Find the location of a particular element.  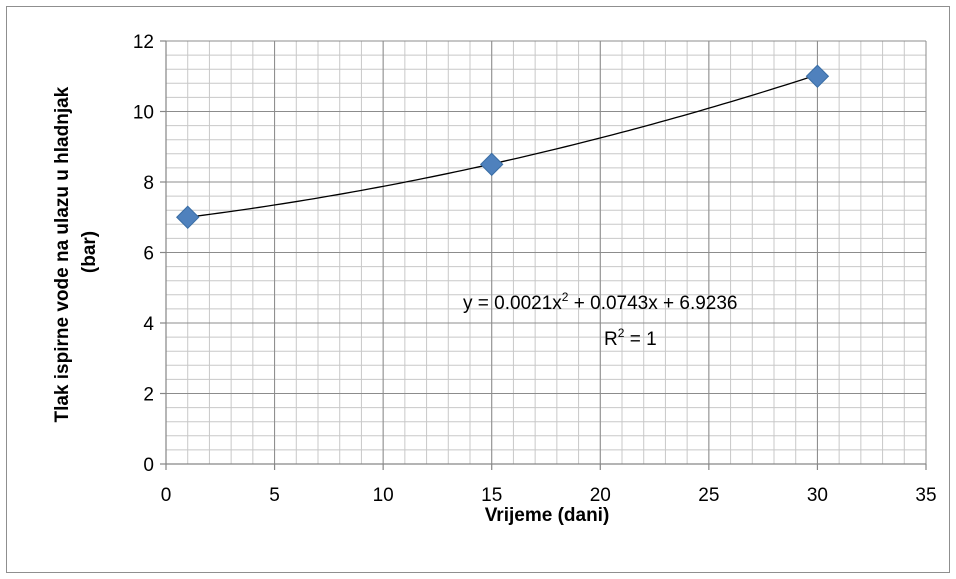

y-tick-label: 12 is located at coordinates (143, 42).